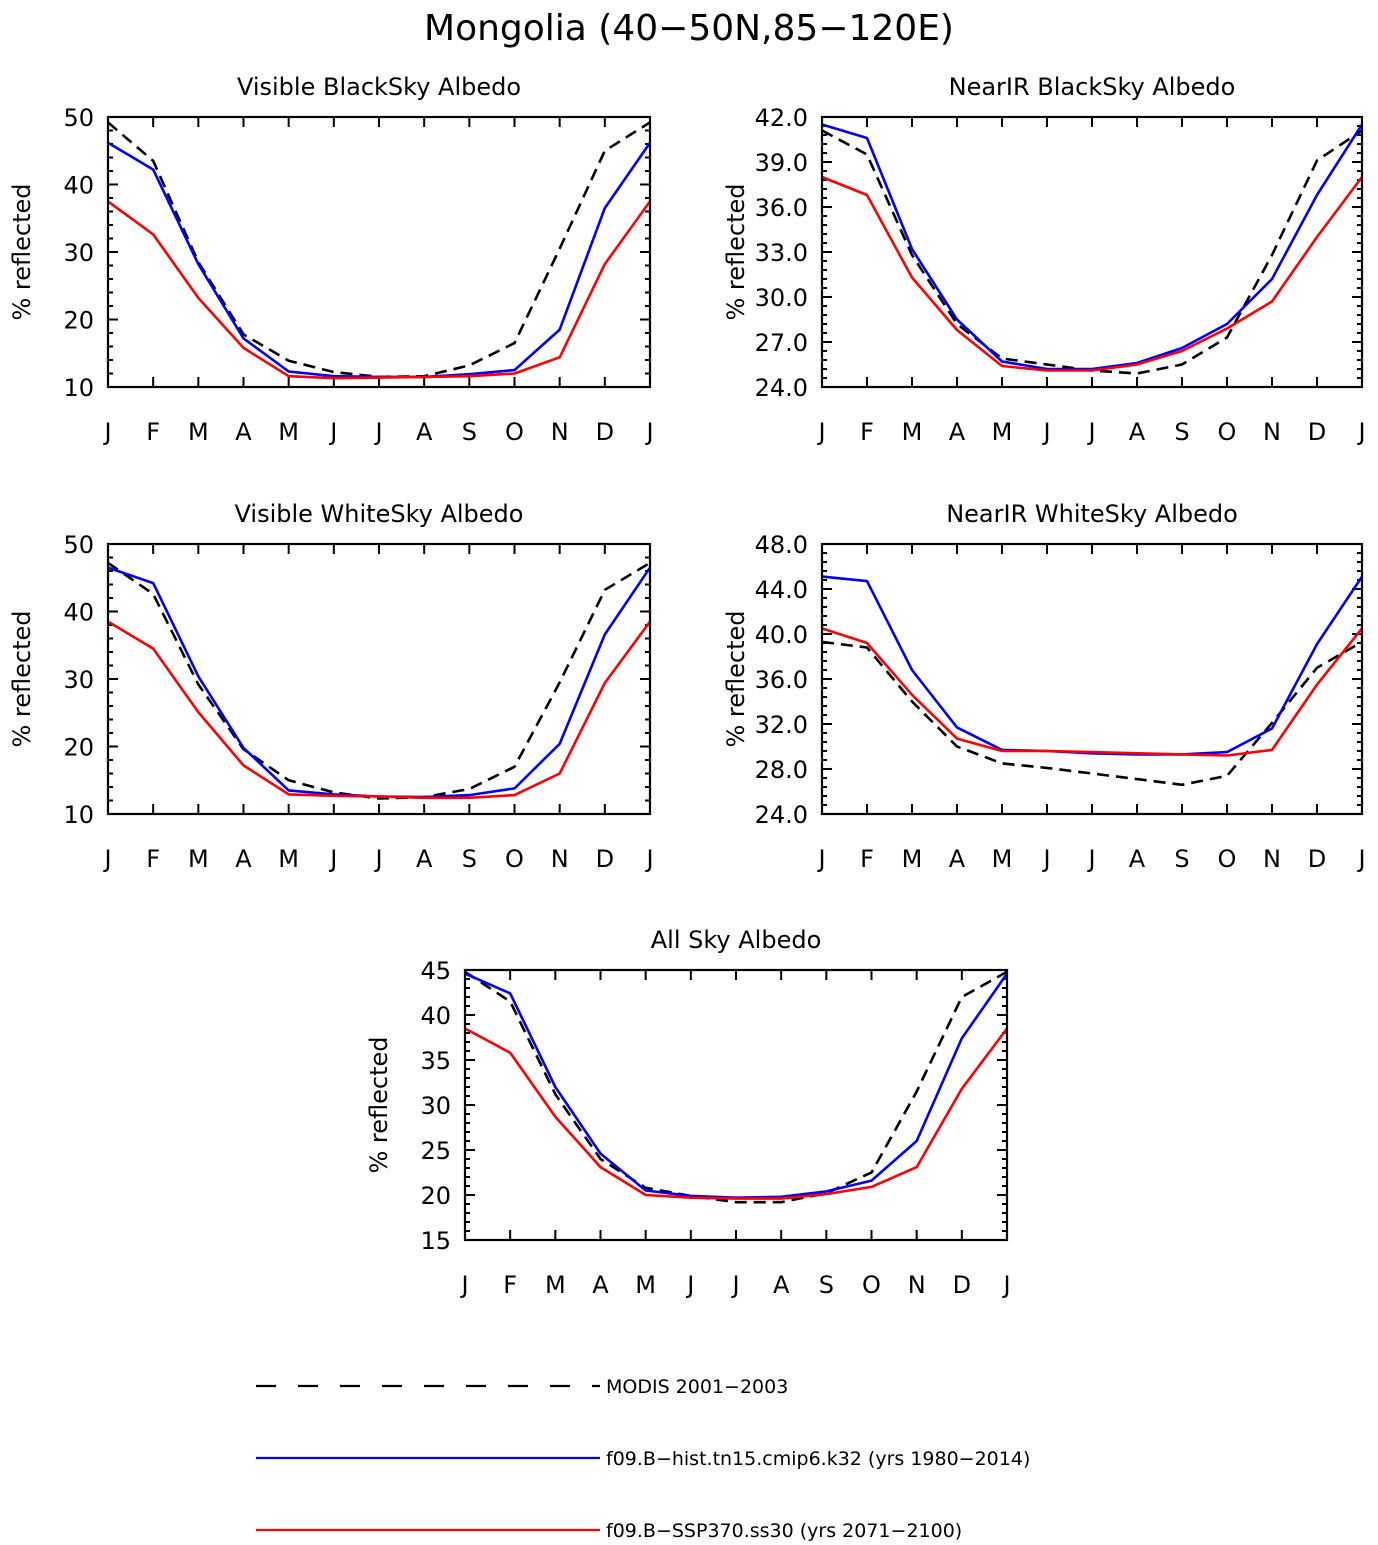  I want to click on xtick-label-visible-whitesky: D, so click(605, 859).